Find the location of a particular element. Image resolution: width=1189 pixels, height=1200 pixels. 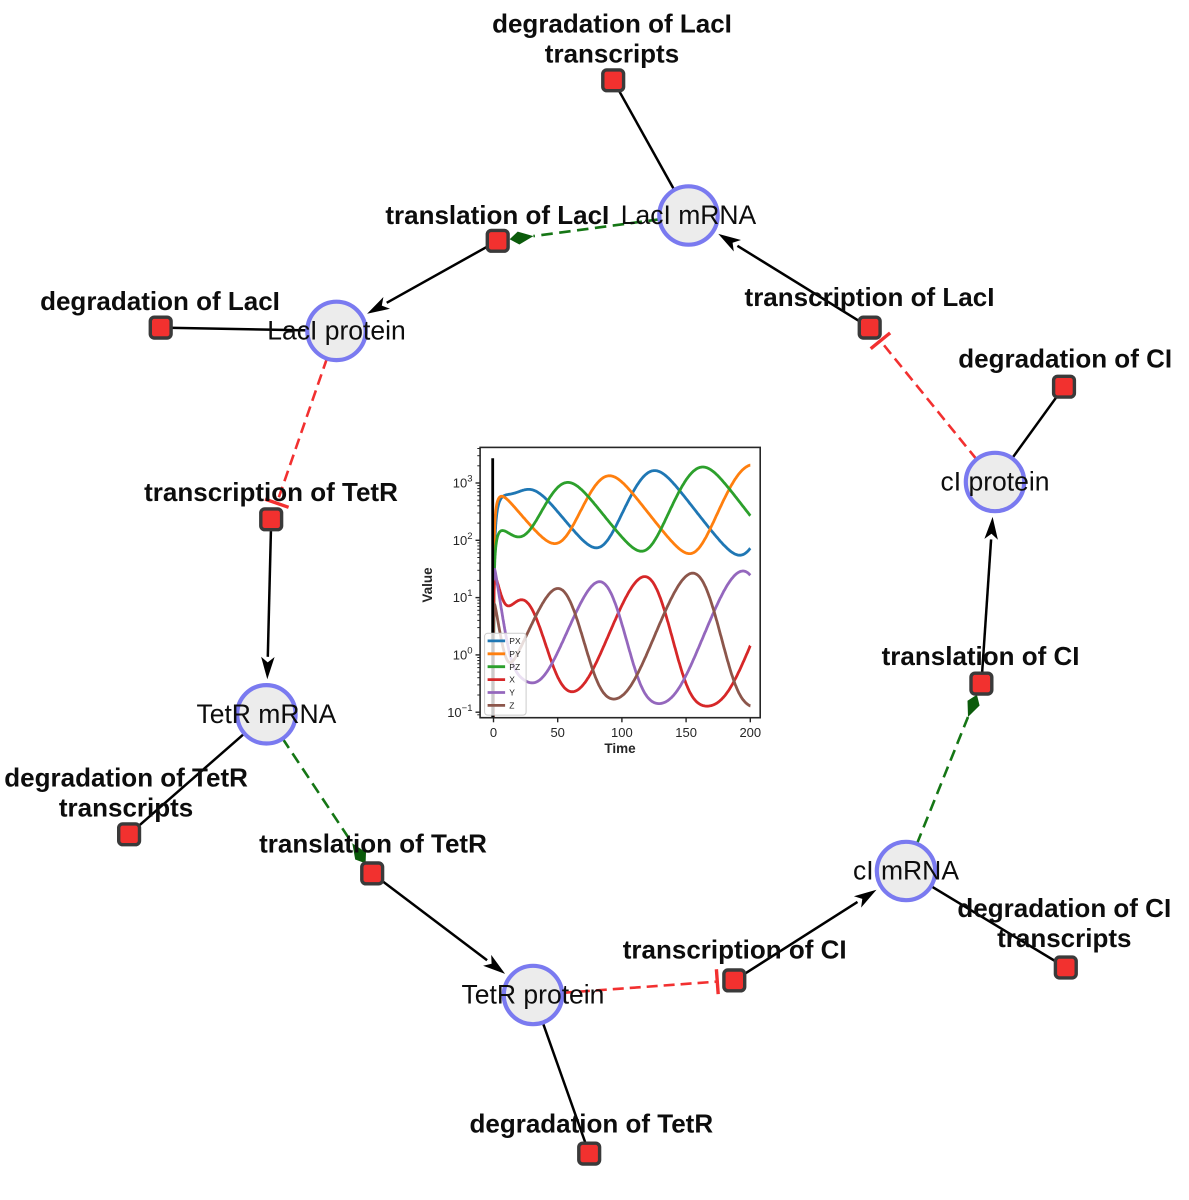

svg-text: translation of CI is located at coordinates (981, 656).